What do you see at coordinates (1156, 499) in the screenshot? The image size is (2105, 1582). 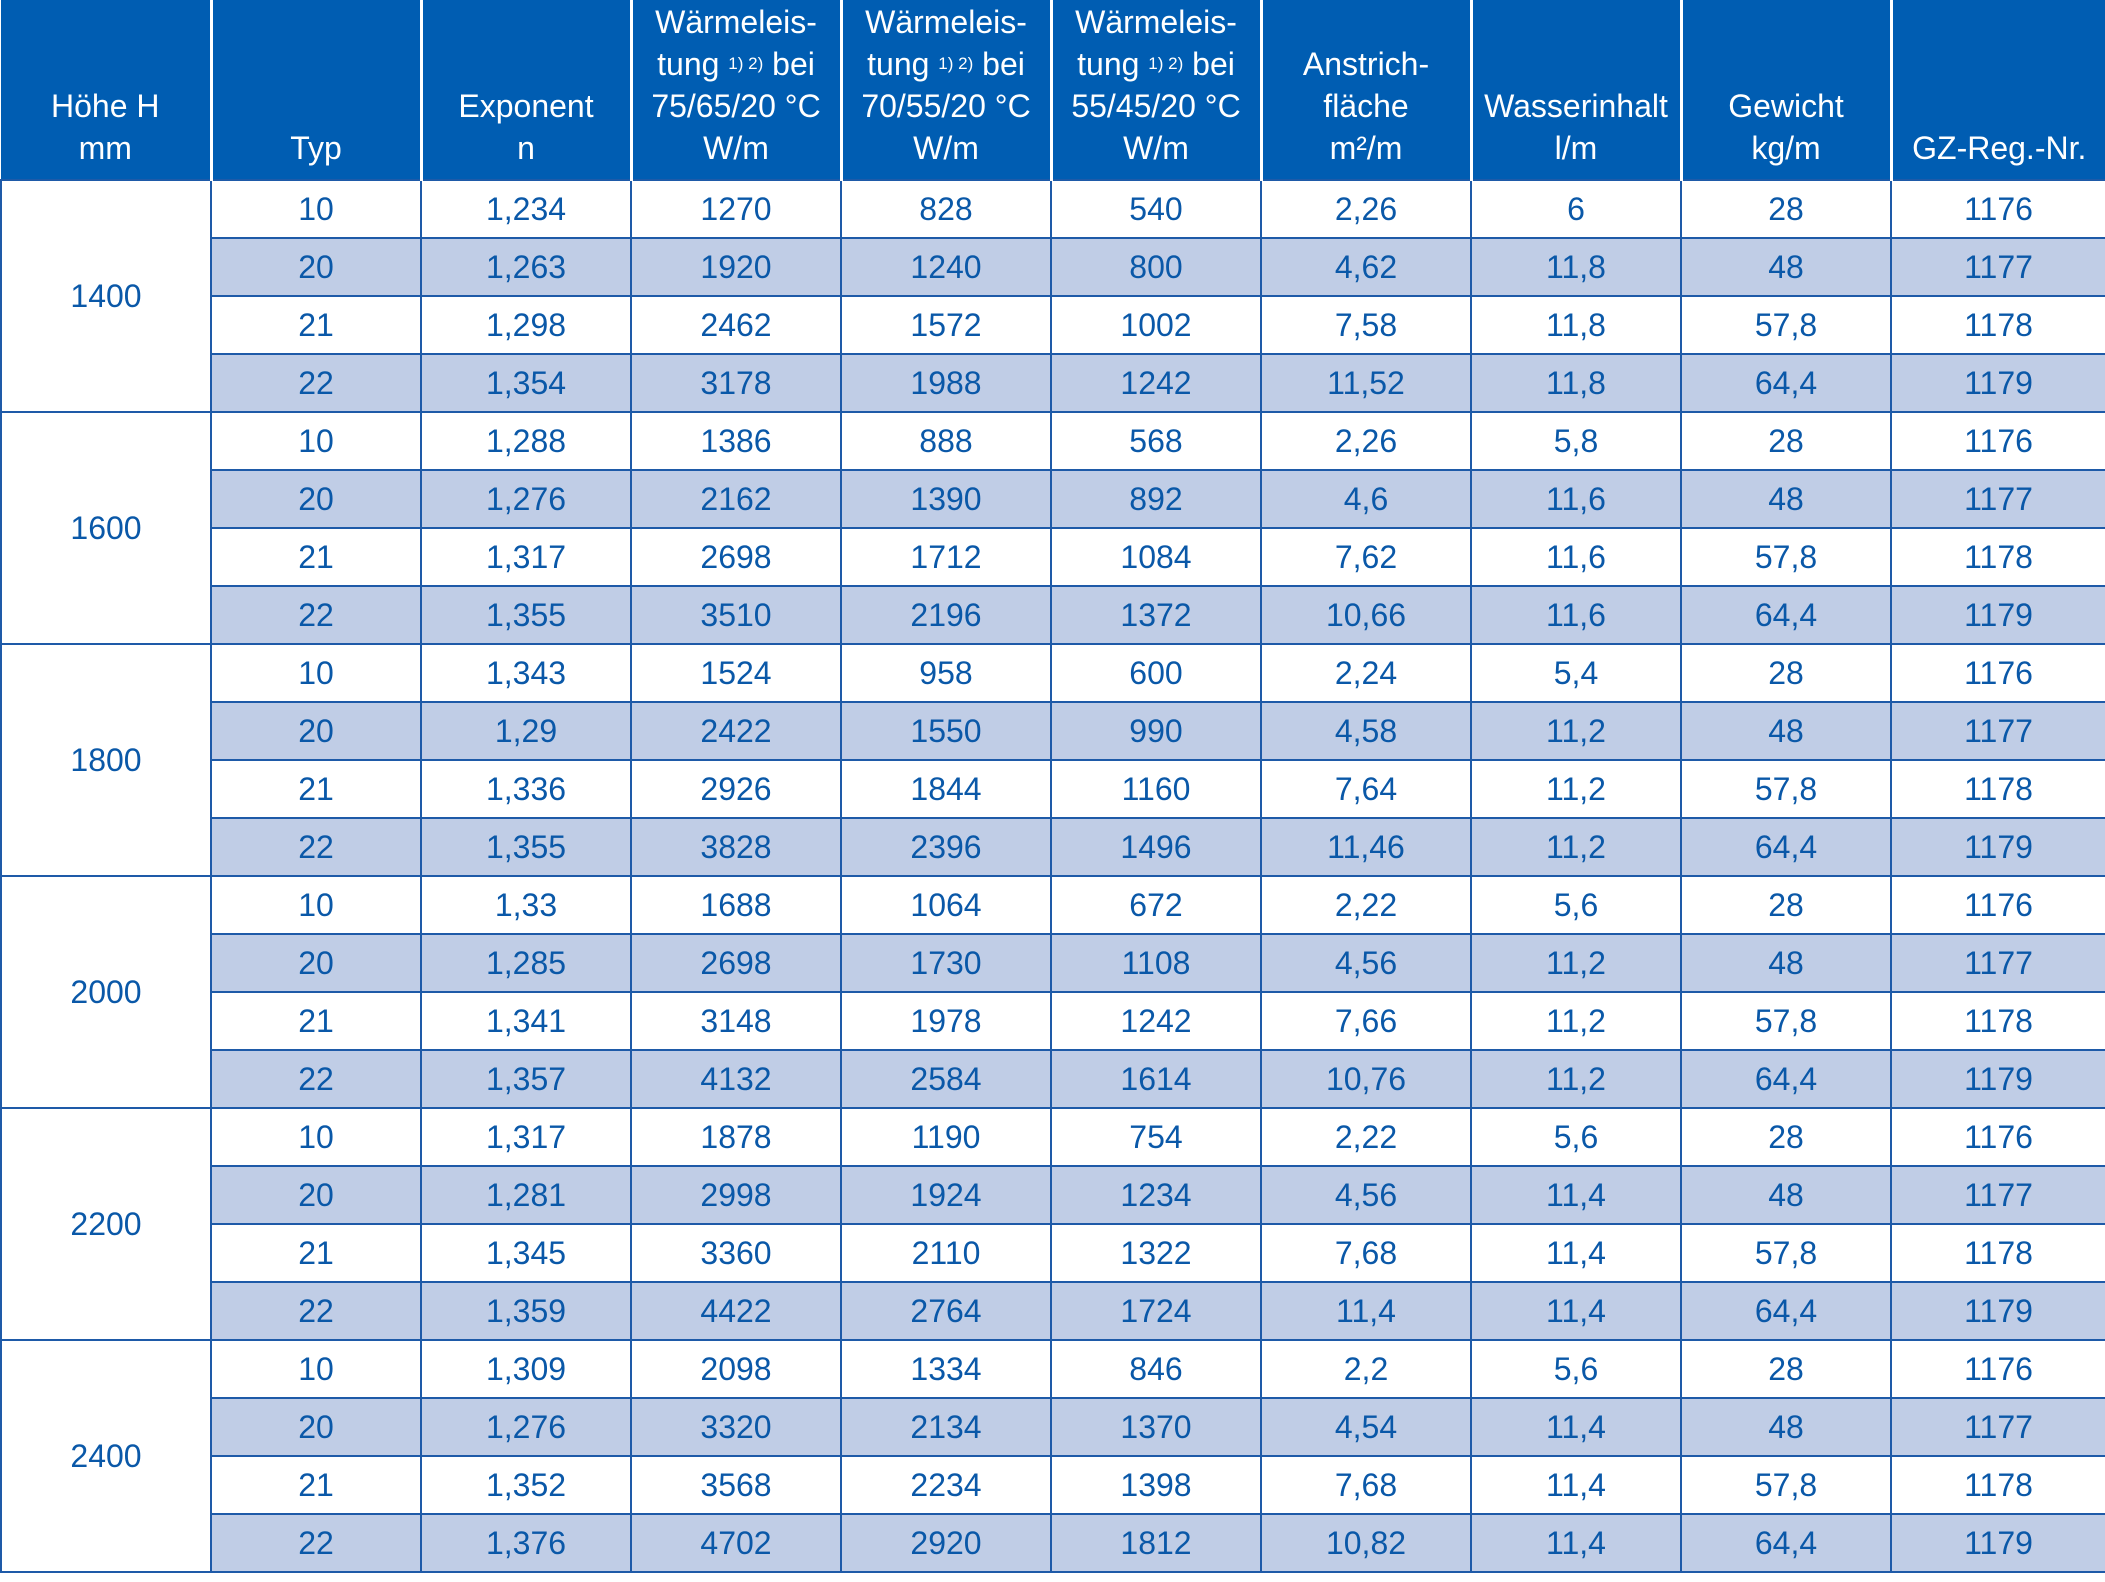 I see `cell-output-55-45-20: 892` at bounding box center [1156, 499].